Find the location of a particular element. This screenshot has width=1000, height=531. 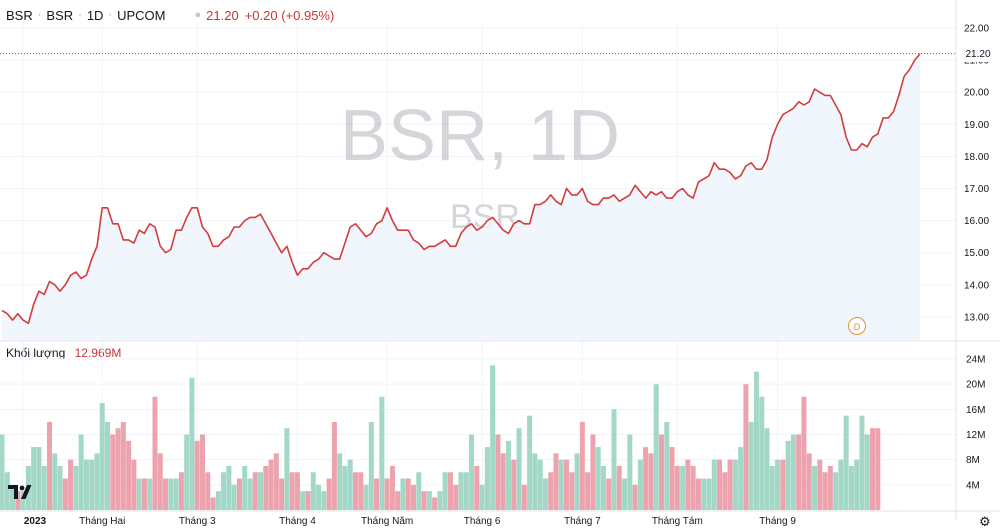

volume-legend: Khối lượng 12.969M is located at coordinates (63, 353).